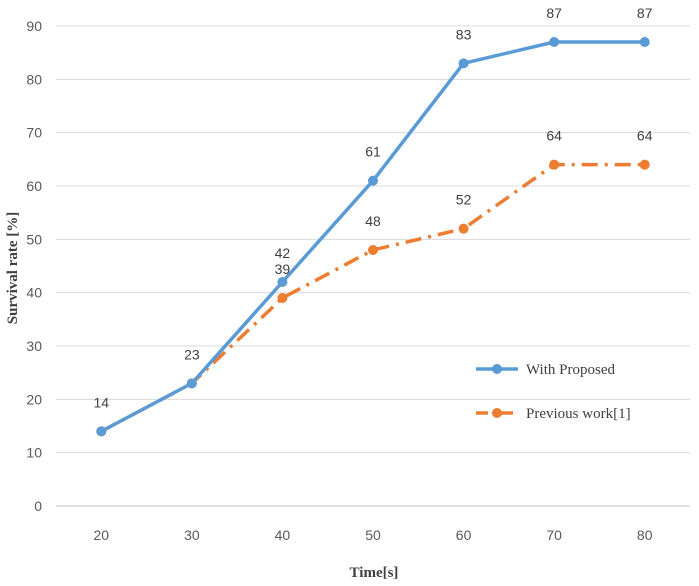  What do you see at coordinates (283, 269) in the screenshot?
I see `data-label: 39` at bounding box center [283, 269].